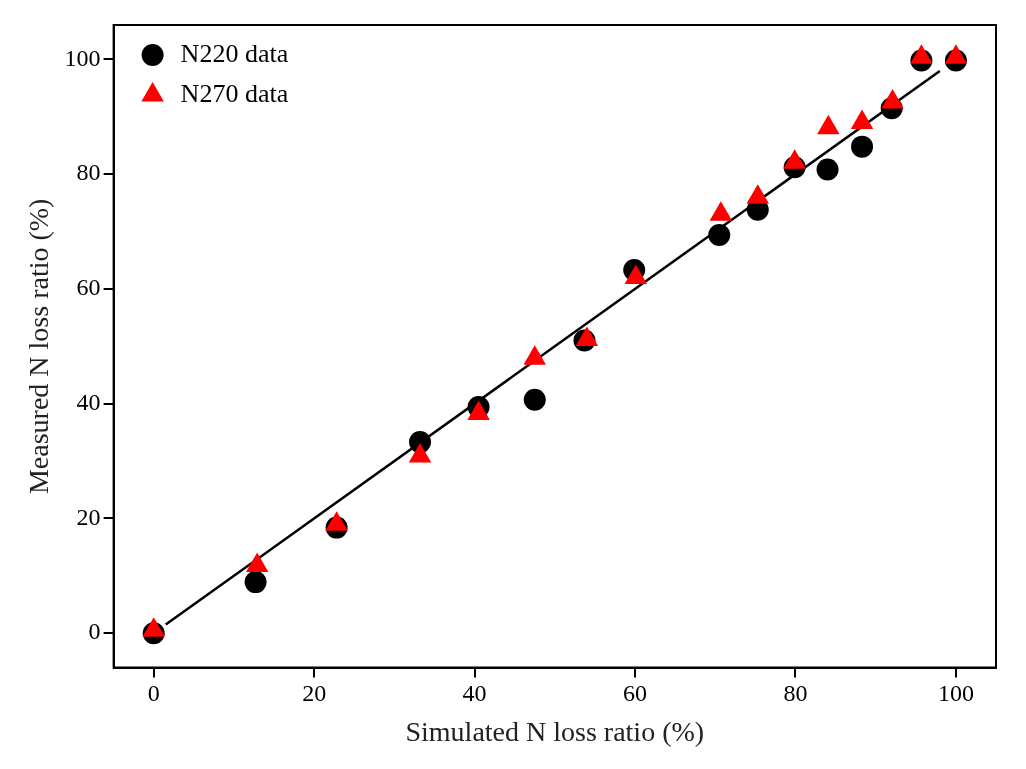  Describe the element at coordinates (88, 401) in the screenshot. I see `y-tick-label: 40` at that location.